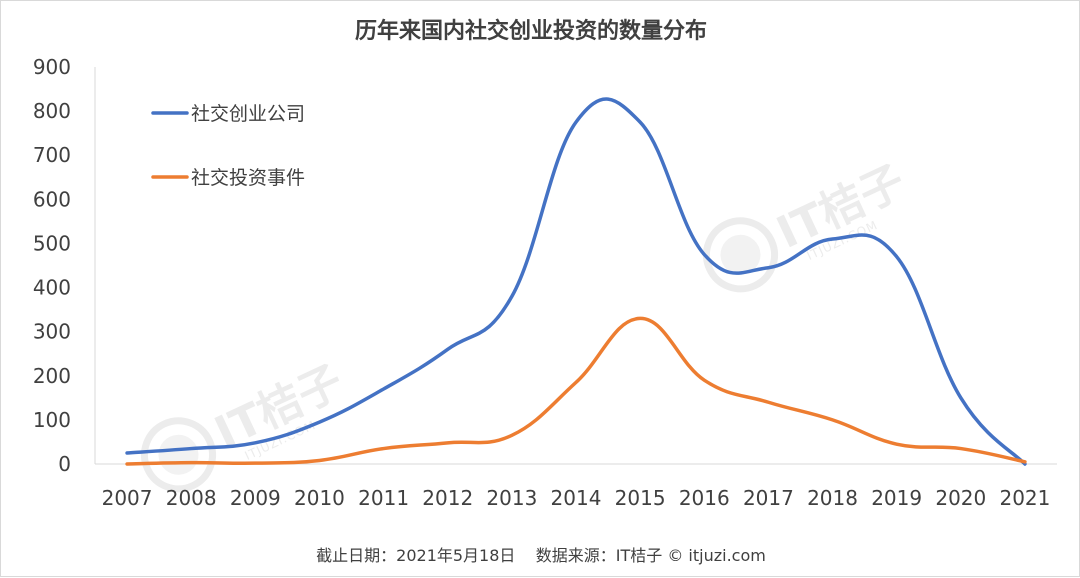  What do you see at coordinates (447, 498) in the screenshot?
I see `x-tick-label: 2012` at bounding box center [447, 498].